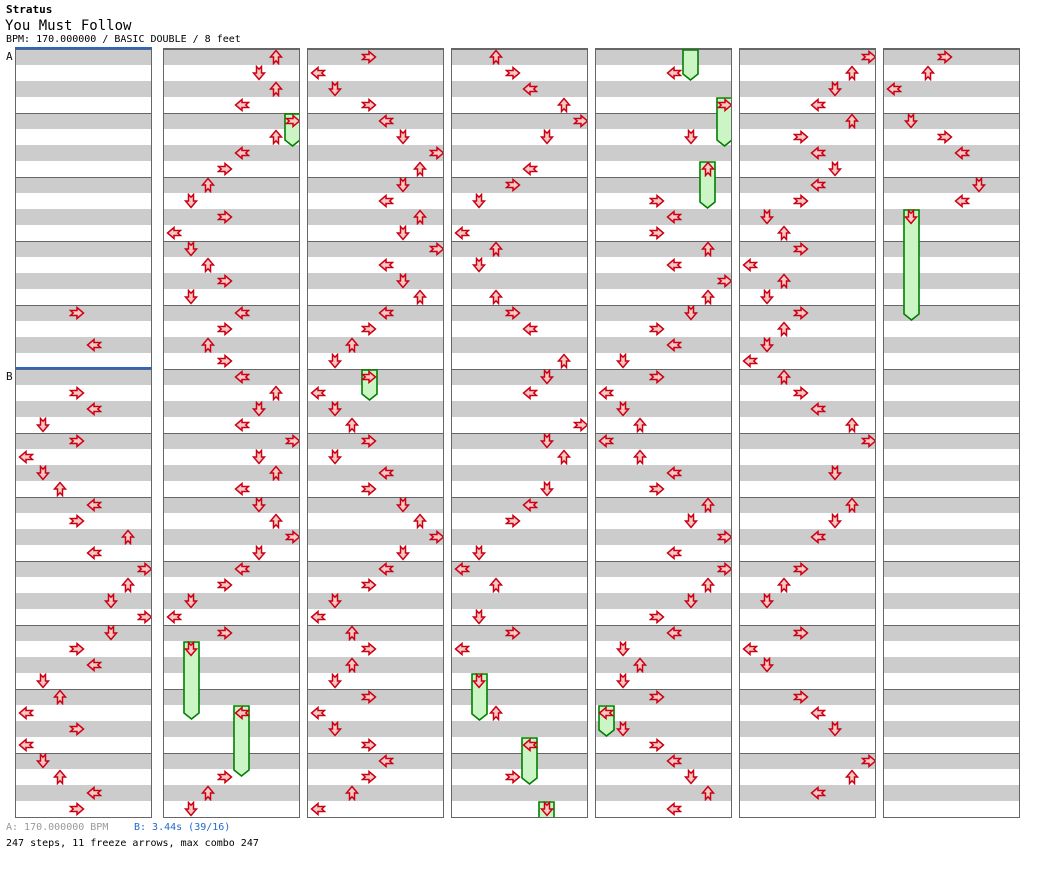 This screenshot has height=876, width=1040. What do you see at coordinates (83, 368) in the screenshot?
I see `marker-line-b` at bounding box center [83, 368].